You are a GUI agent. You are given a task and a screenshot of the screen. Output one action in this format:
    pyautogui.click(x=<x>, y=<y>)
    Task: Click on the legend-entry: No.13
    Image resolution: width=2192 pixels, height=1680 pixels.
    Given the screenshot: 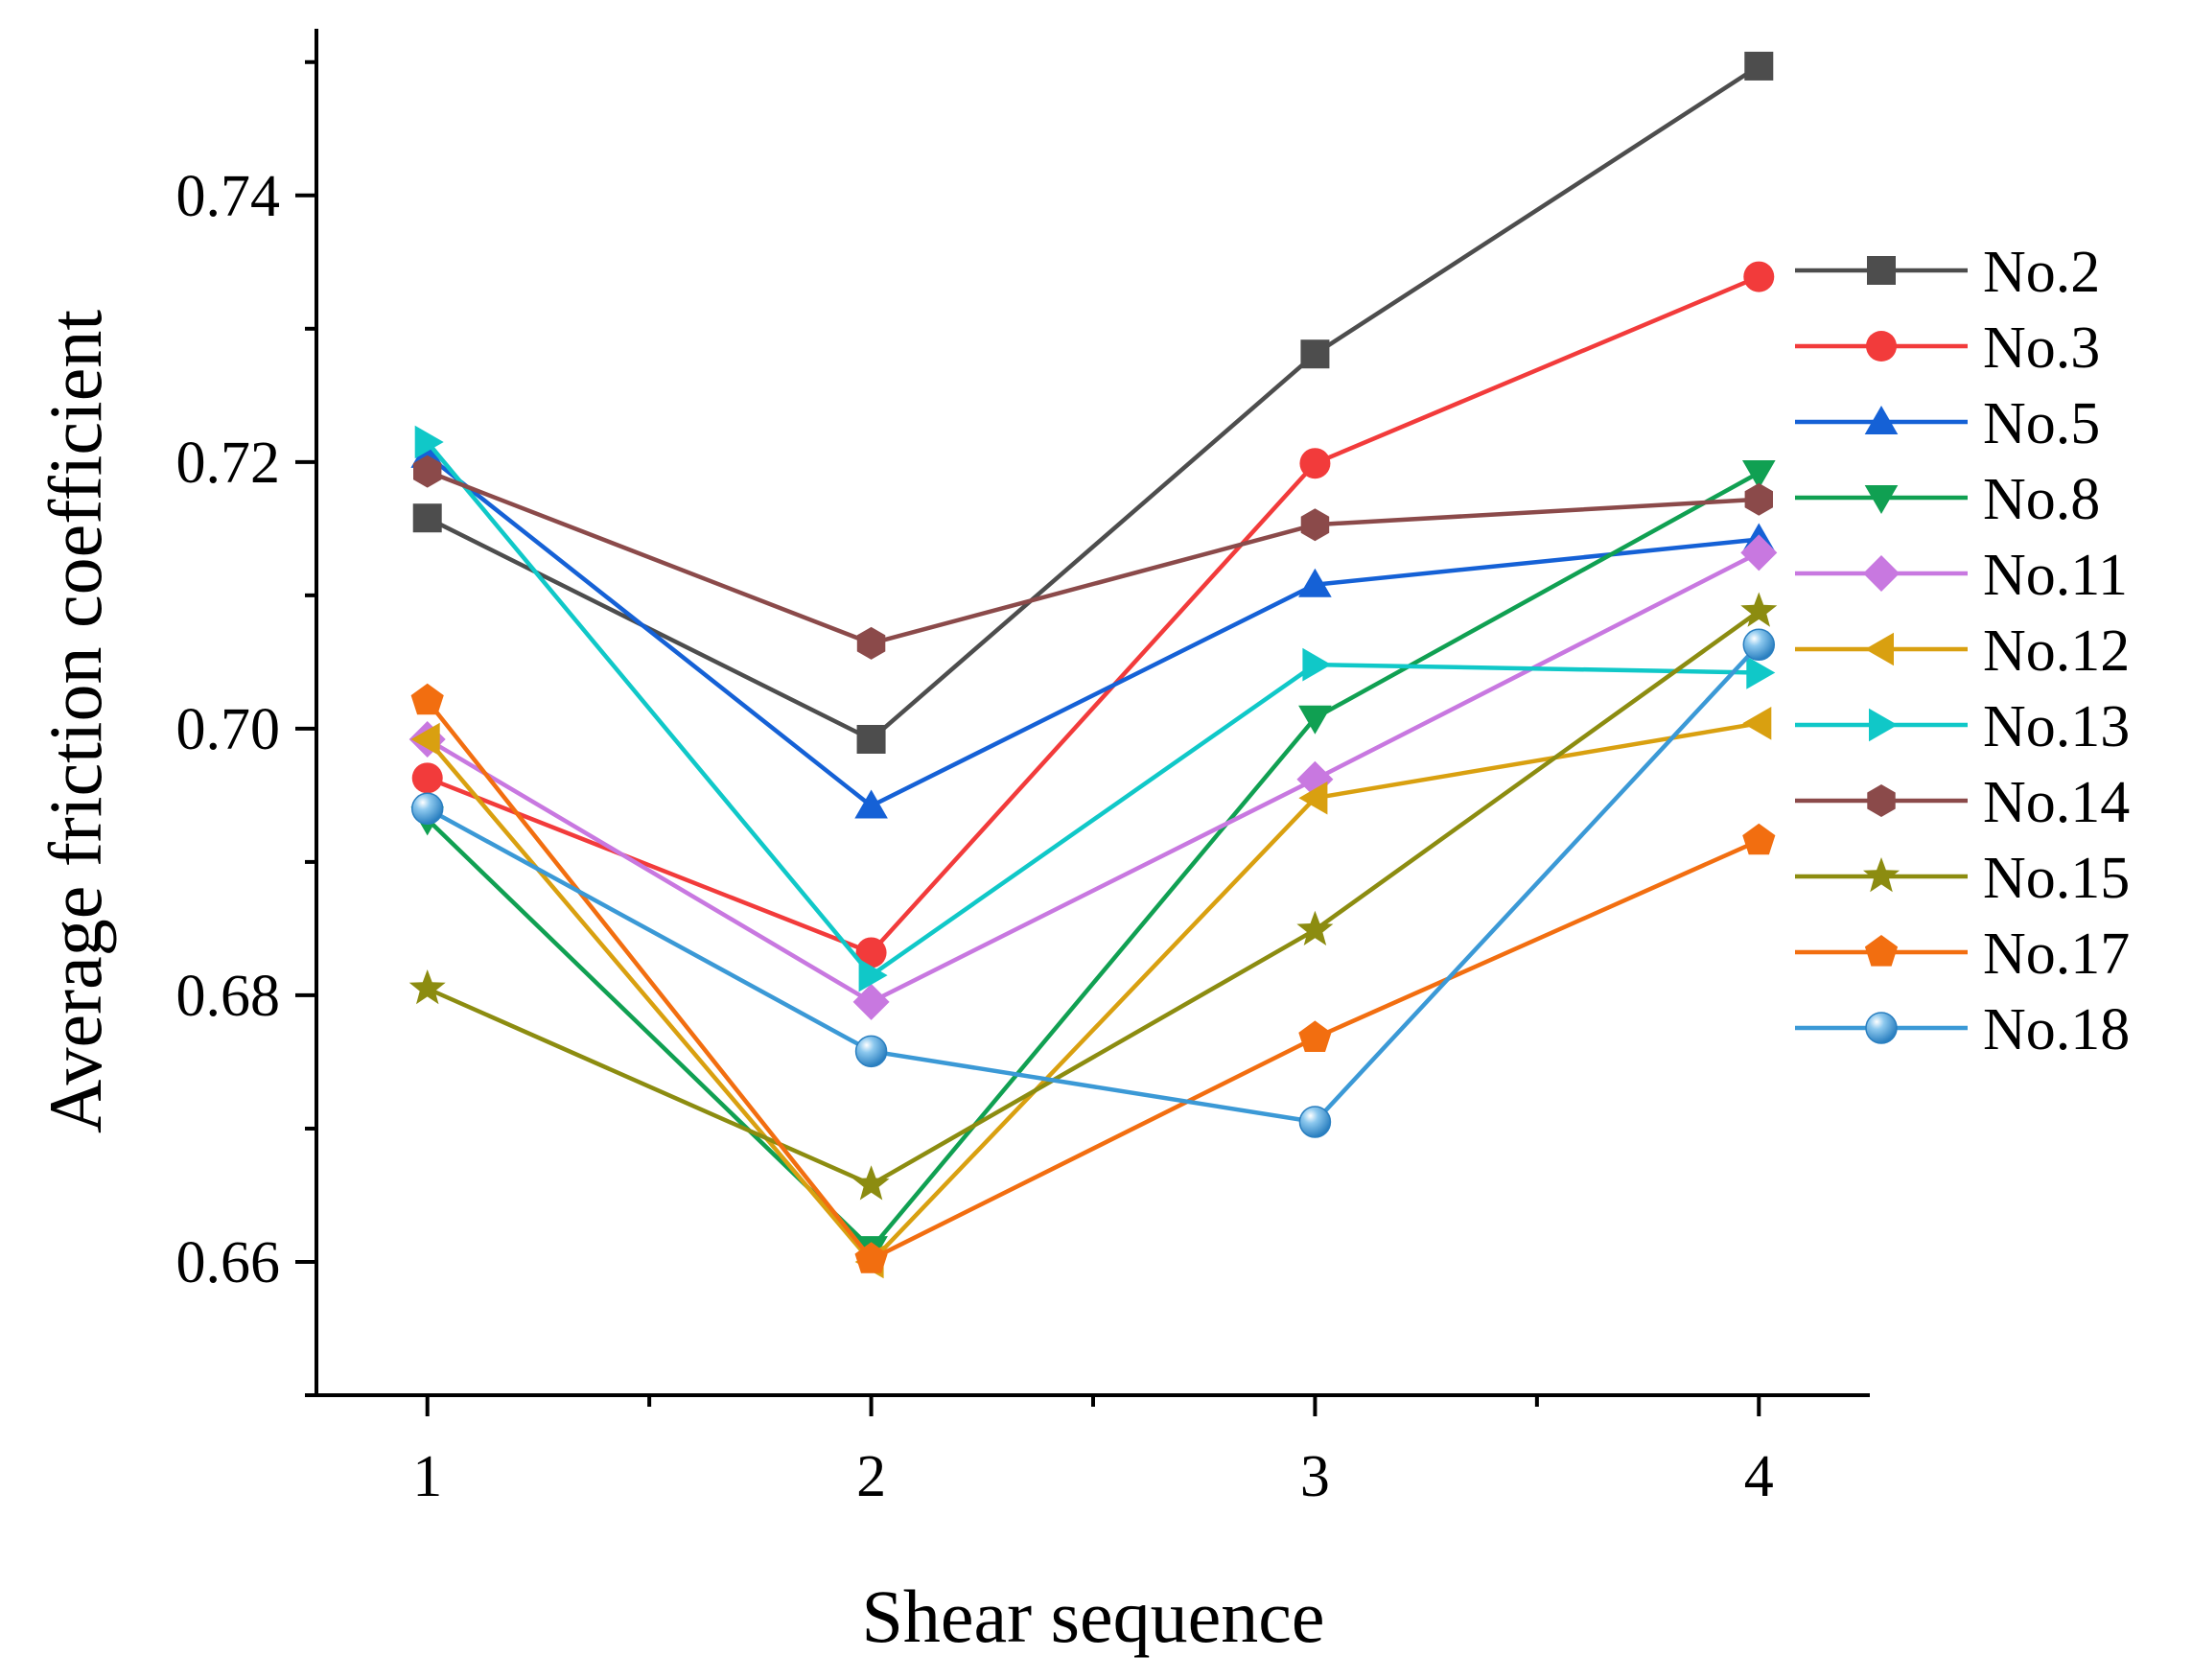 What is the action you would take?
    pyautogui.click(x=1962, y=726)
    